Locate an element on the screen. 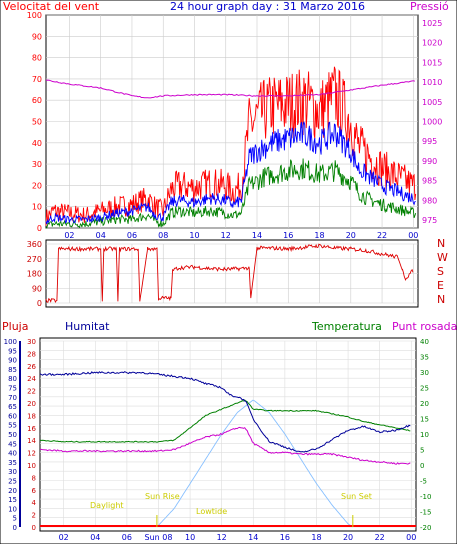 This screenshot has width=457, height=548. compass-label: W is located at coordinates (442, 257).